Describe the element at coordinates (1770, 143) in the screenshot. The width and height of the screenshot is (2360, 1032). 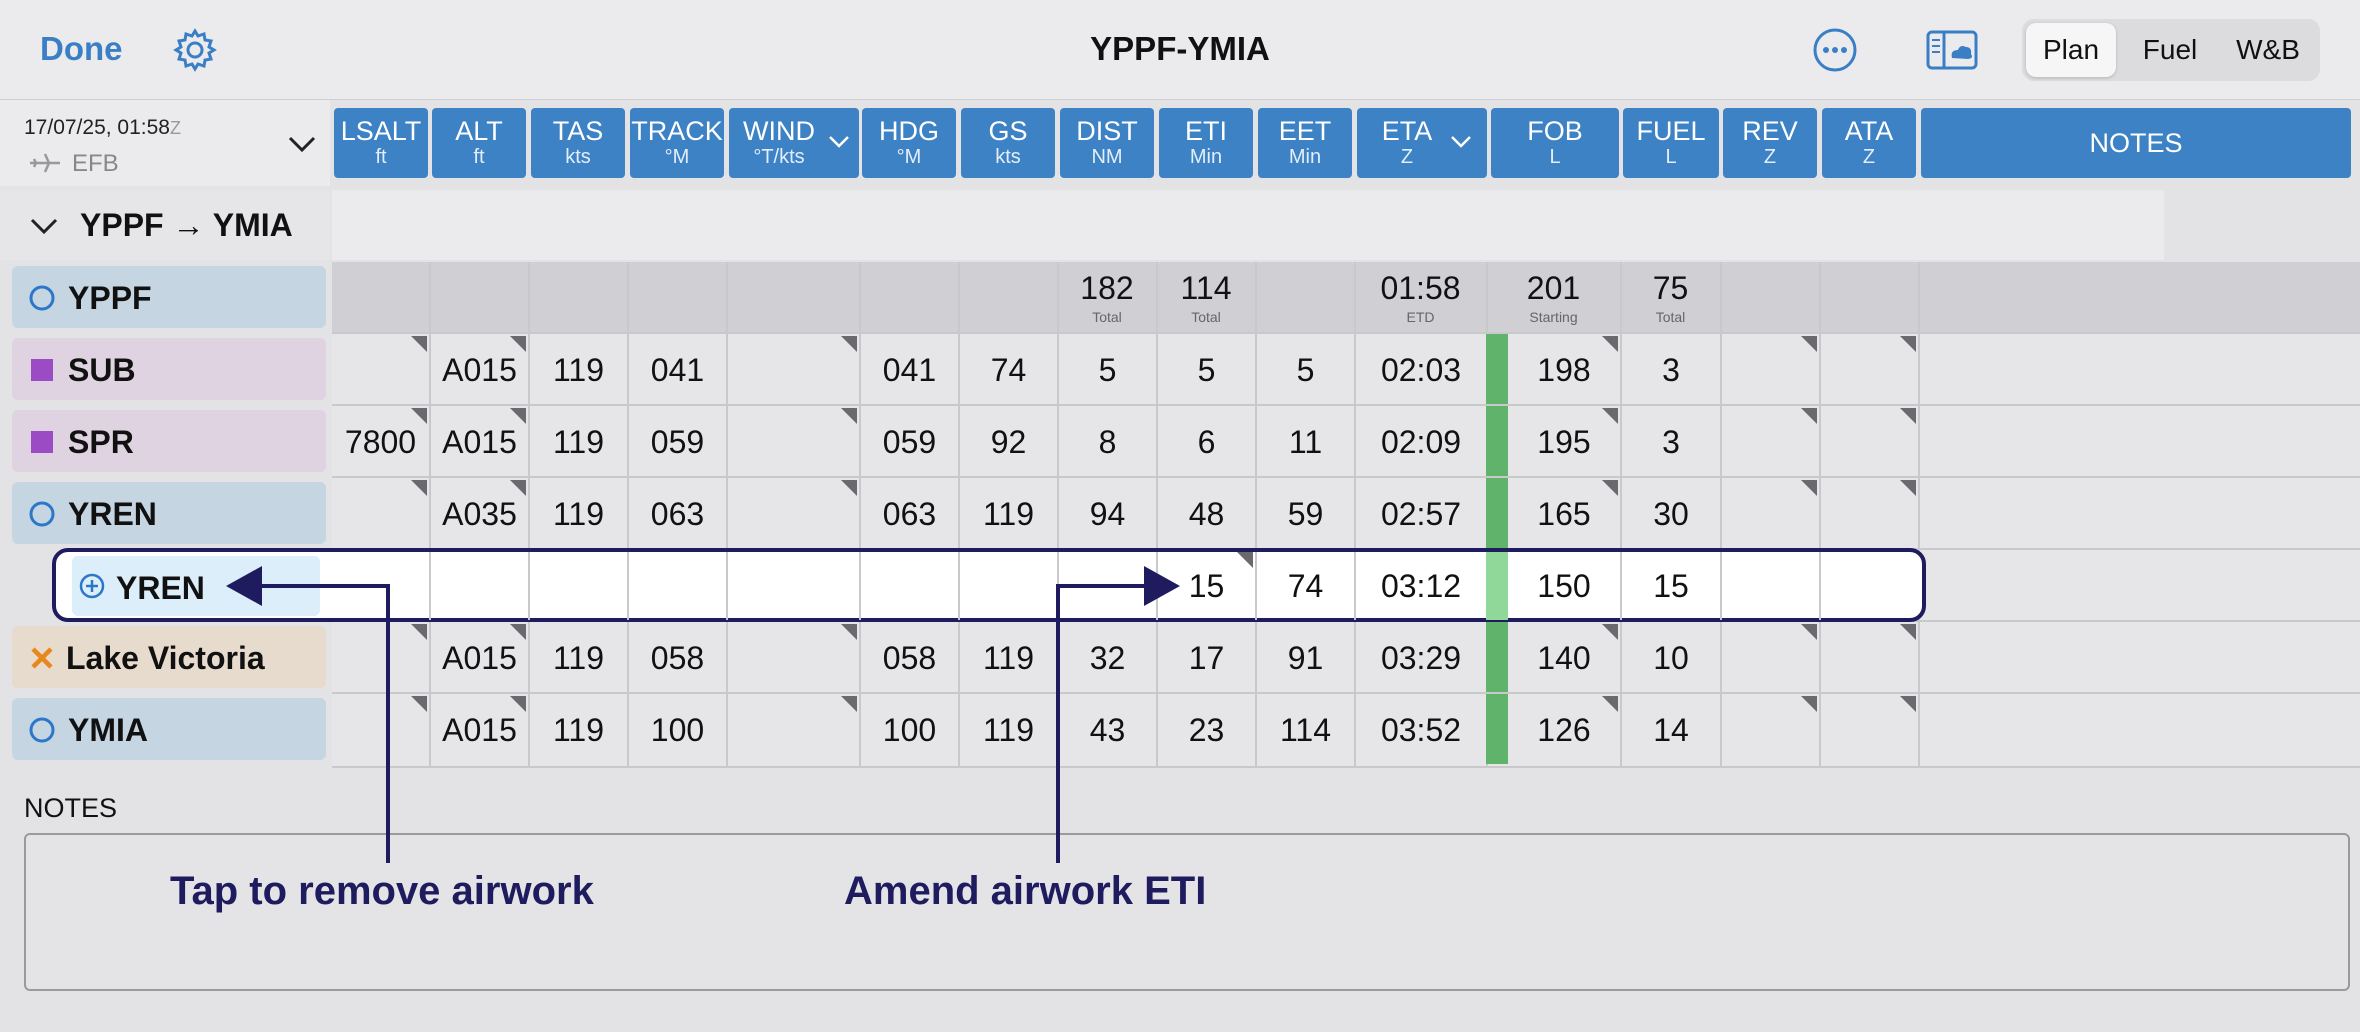
I see `col-rev: REV Z` at that location.